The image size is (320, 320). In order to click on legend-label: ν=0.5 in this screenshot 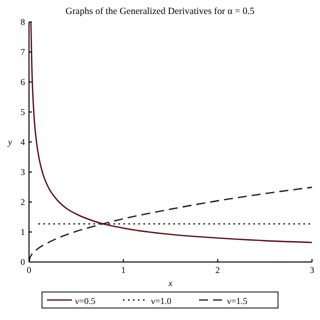, I will do `click(85, 301)`.